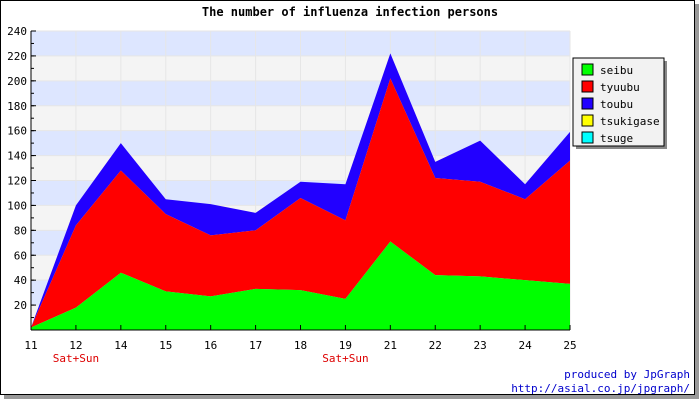 Image resolution: width=700 pixels, height=400 pixels. What do you see at coordinates (30, 345) in the screenshot?
I see `x-tick-label: 11` at bounding box center [30, 345].